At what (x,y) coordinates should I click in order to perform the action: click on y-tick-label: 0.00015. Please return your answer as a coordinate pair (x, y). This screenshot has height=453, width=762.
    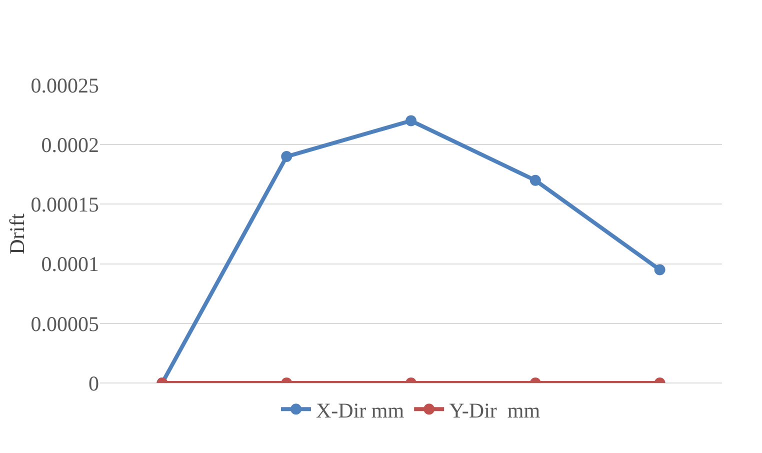
    Looking at the image, I should click on (64, 204).